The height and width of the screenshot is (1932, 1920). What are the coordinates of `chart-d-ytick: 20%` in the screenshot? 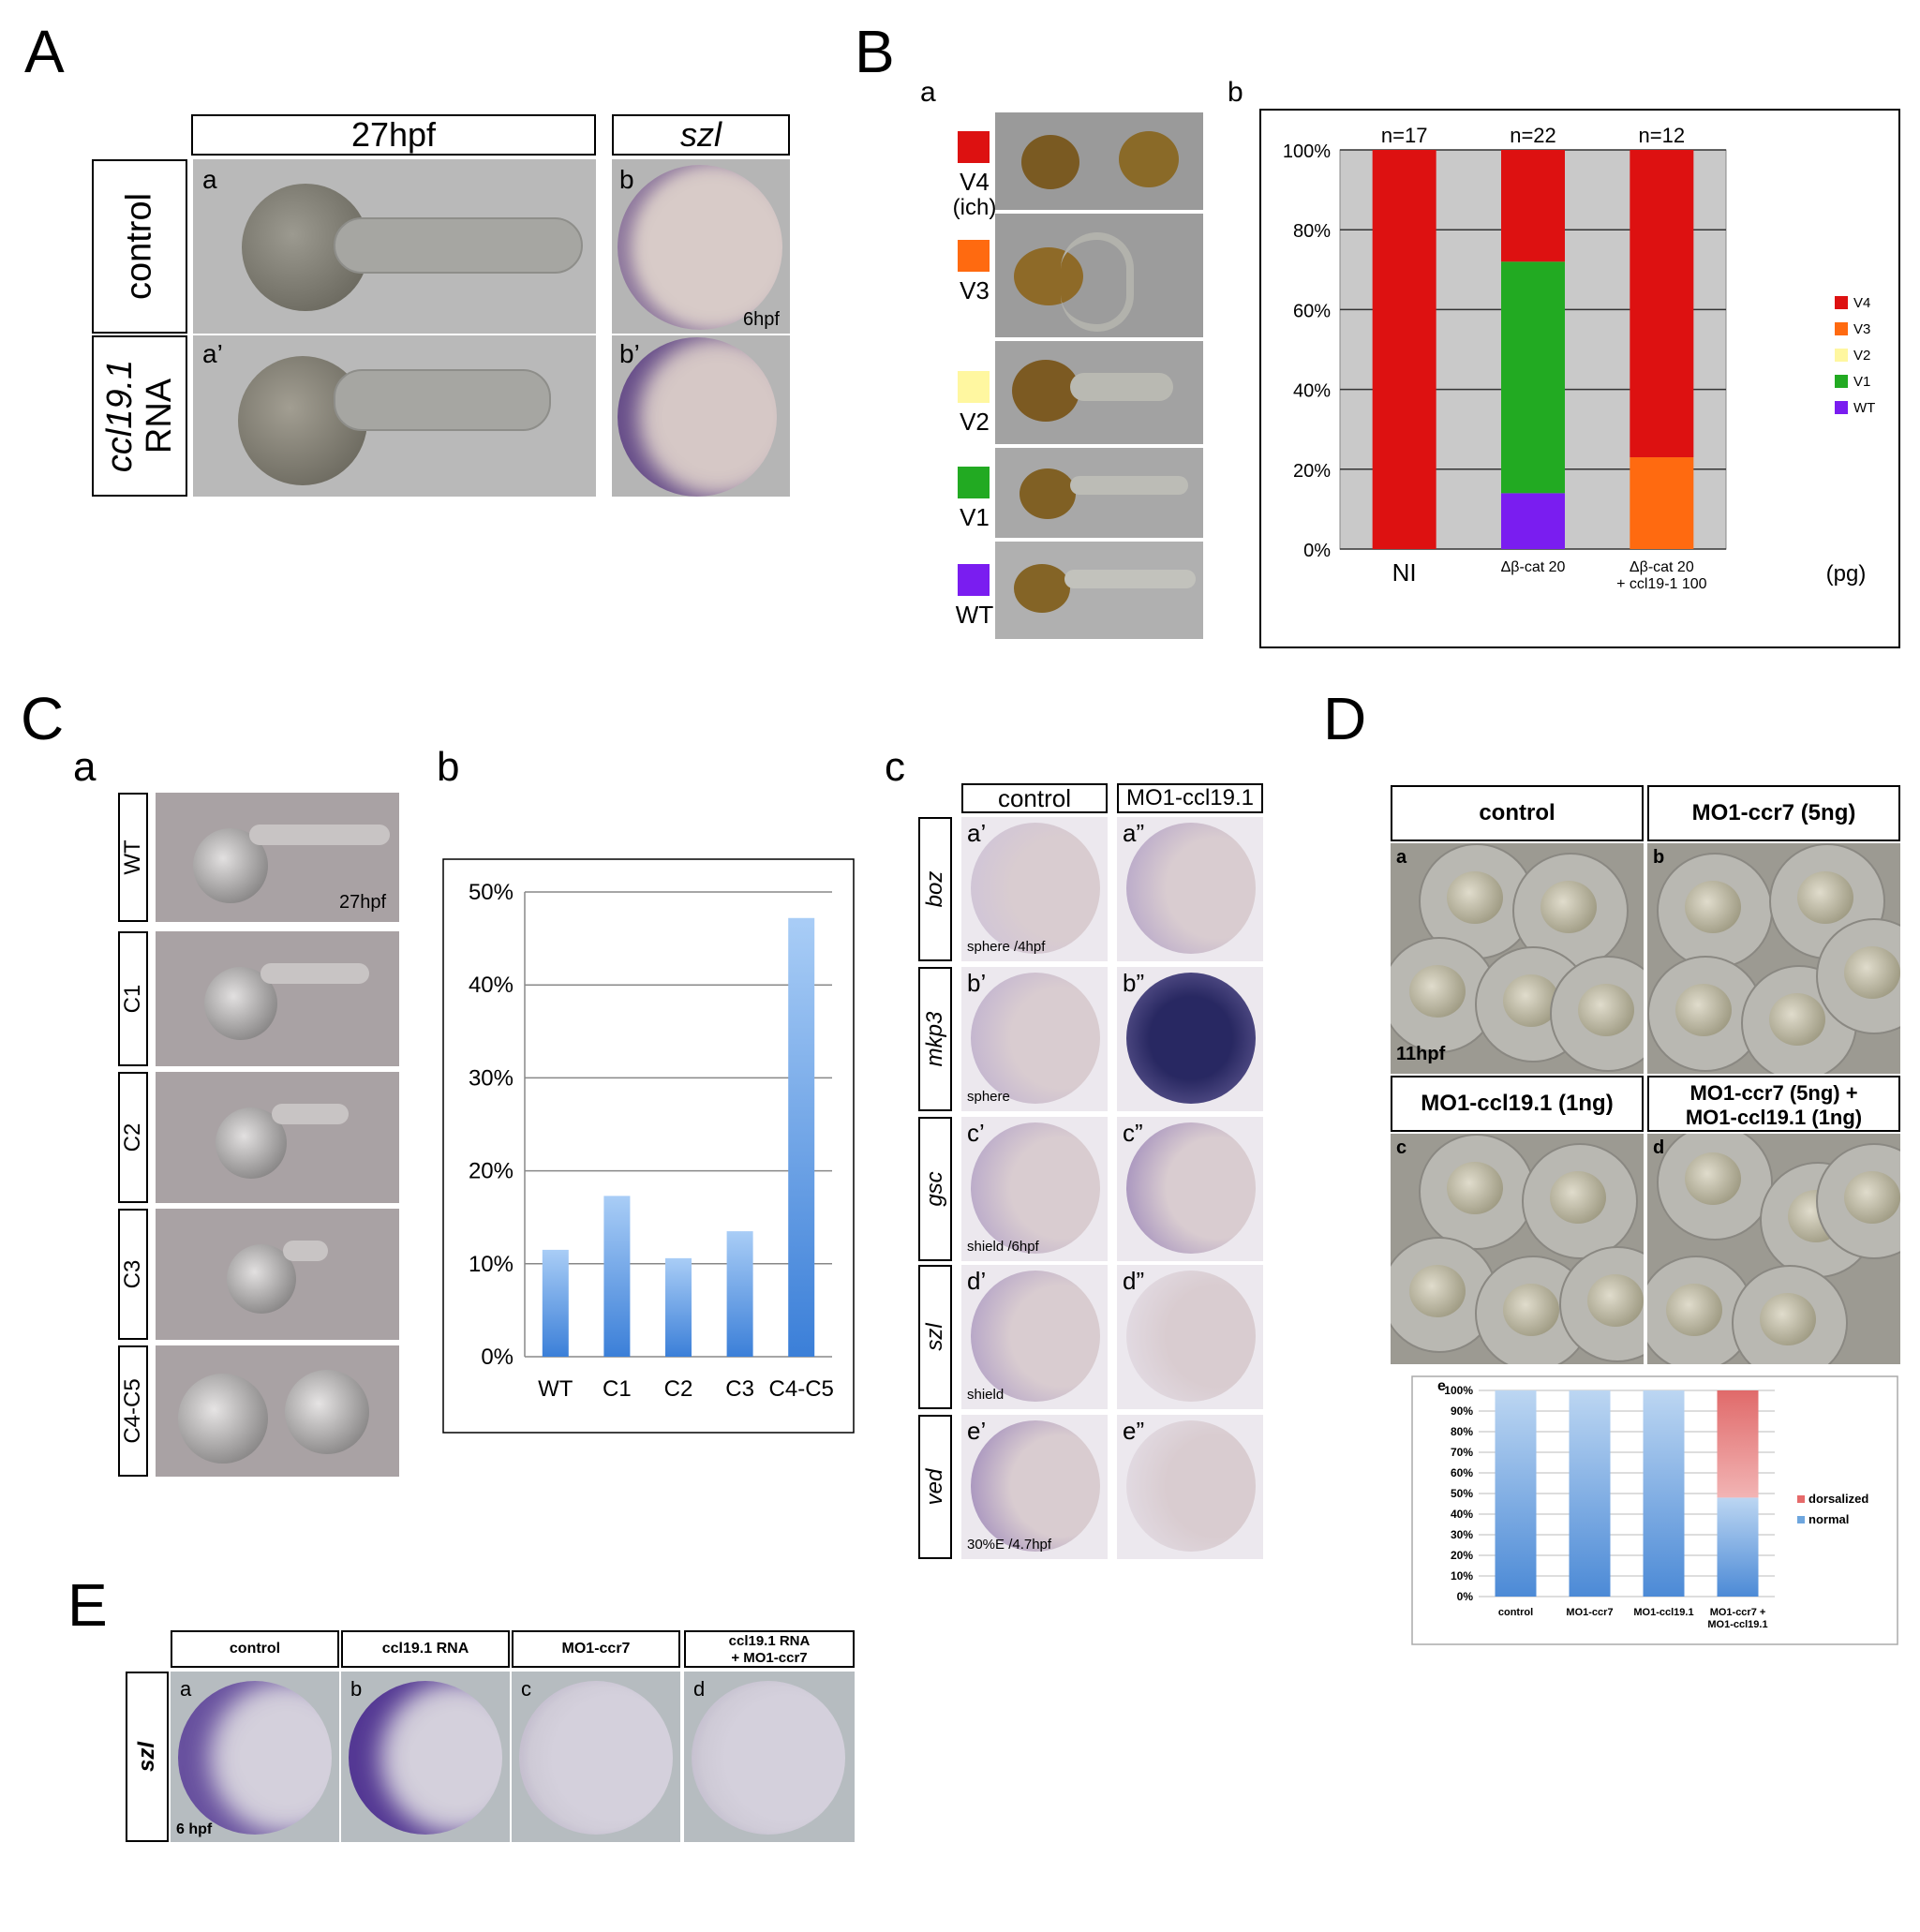 It's located at (1462, 1556).